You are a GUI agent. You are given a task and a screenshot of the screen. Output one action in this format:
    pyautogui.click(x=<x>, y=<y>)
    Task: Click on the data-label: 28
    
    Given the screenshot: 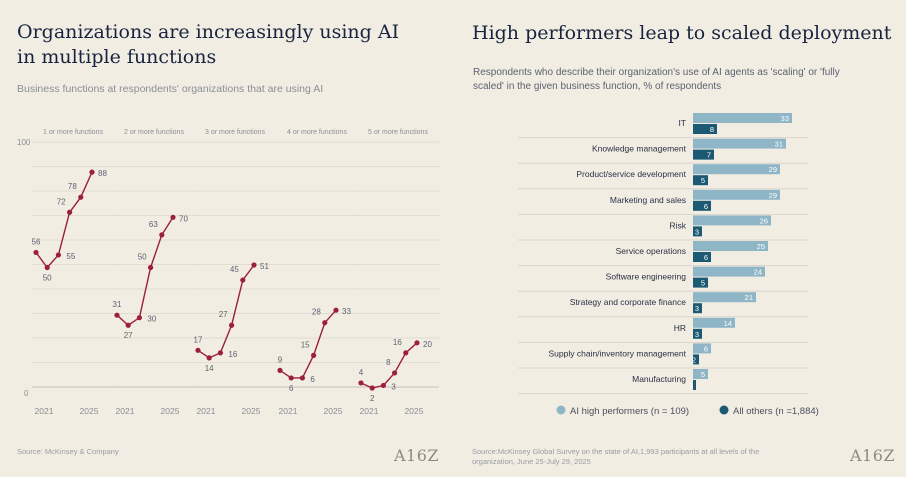 What is the action you would take?
    pyautogui.click(x=316, y=312)
    